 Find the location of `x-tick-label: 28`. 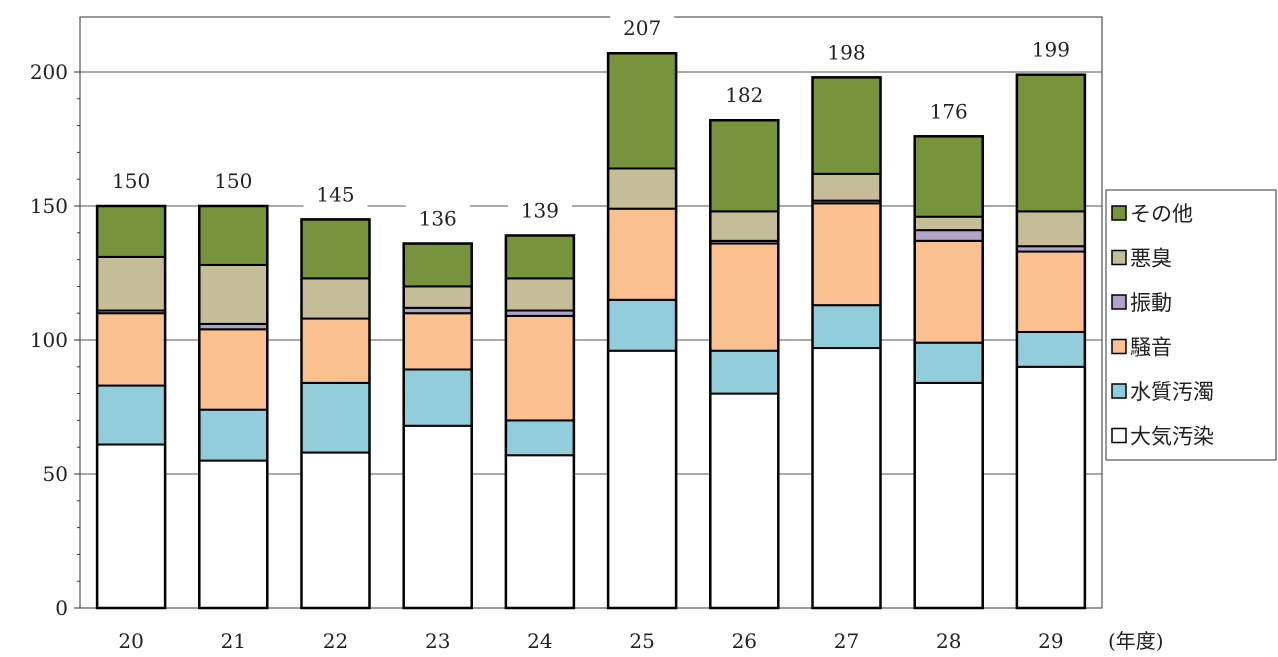

x-tick-label: 28 is located at coordinates (948, 641).